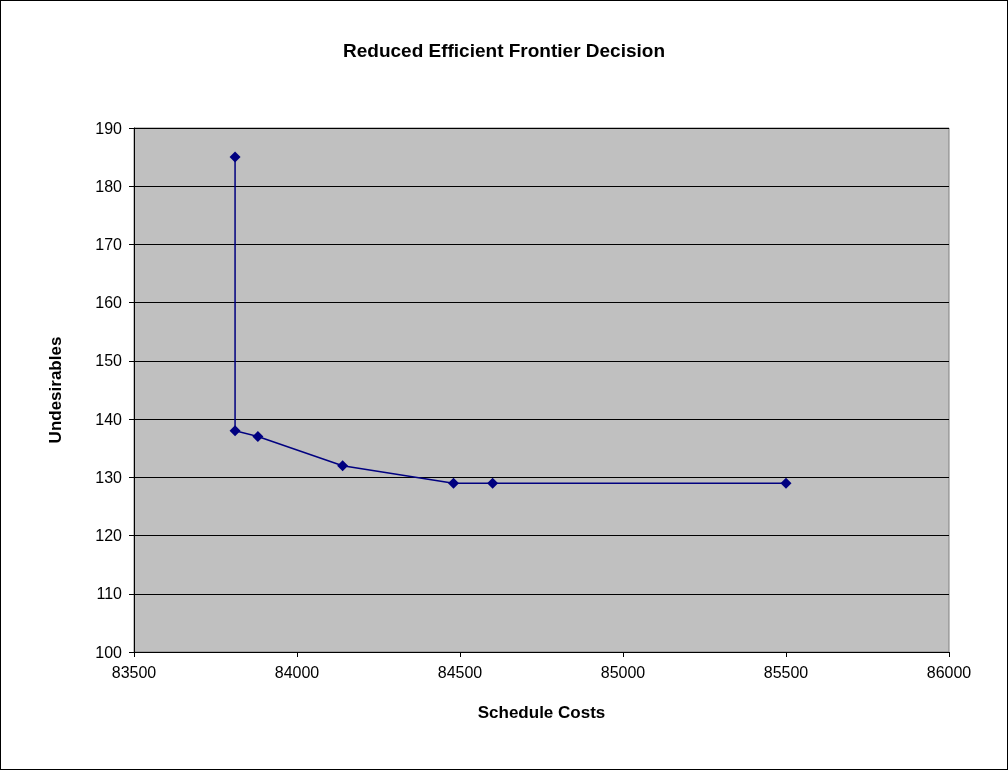 This screenshot has height=770, width=1008. Describe the element at coordinates (541, 712) in the screenshot. I see `x-axis-title: Schedule Costs` at that location.